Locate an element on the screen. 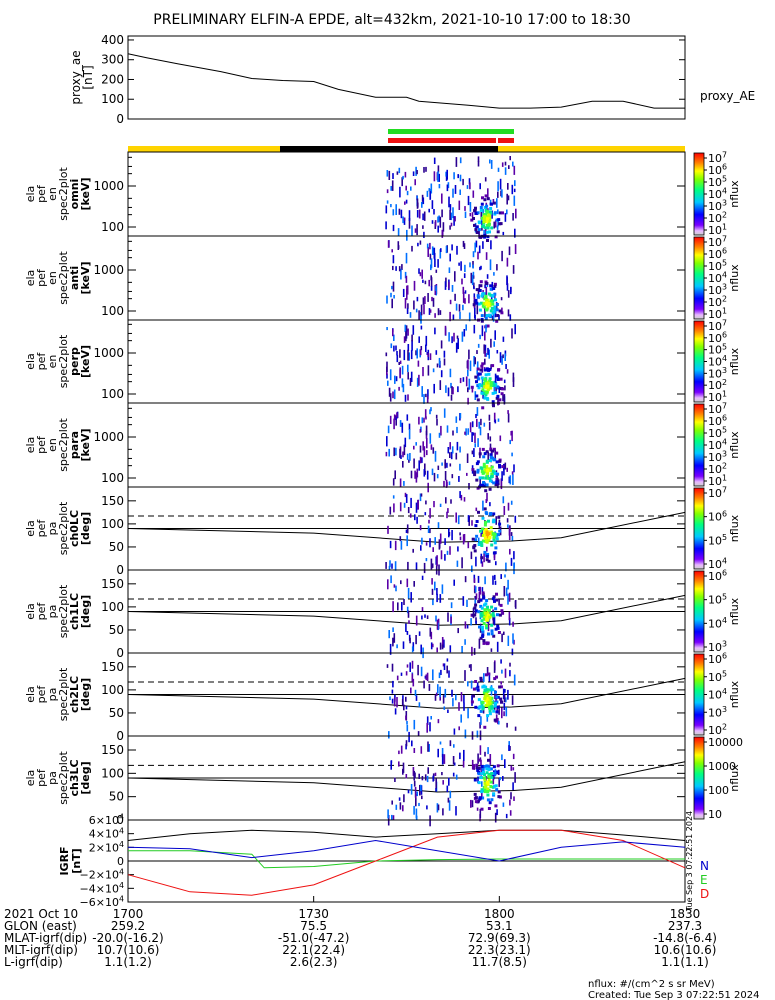 This screenshot has height=1000, width=775. colorbar-tick-label: 106 is located at coordinates (717, 337).